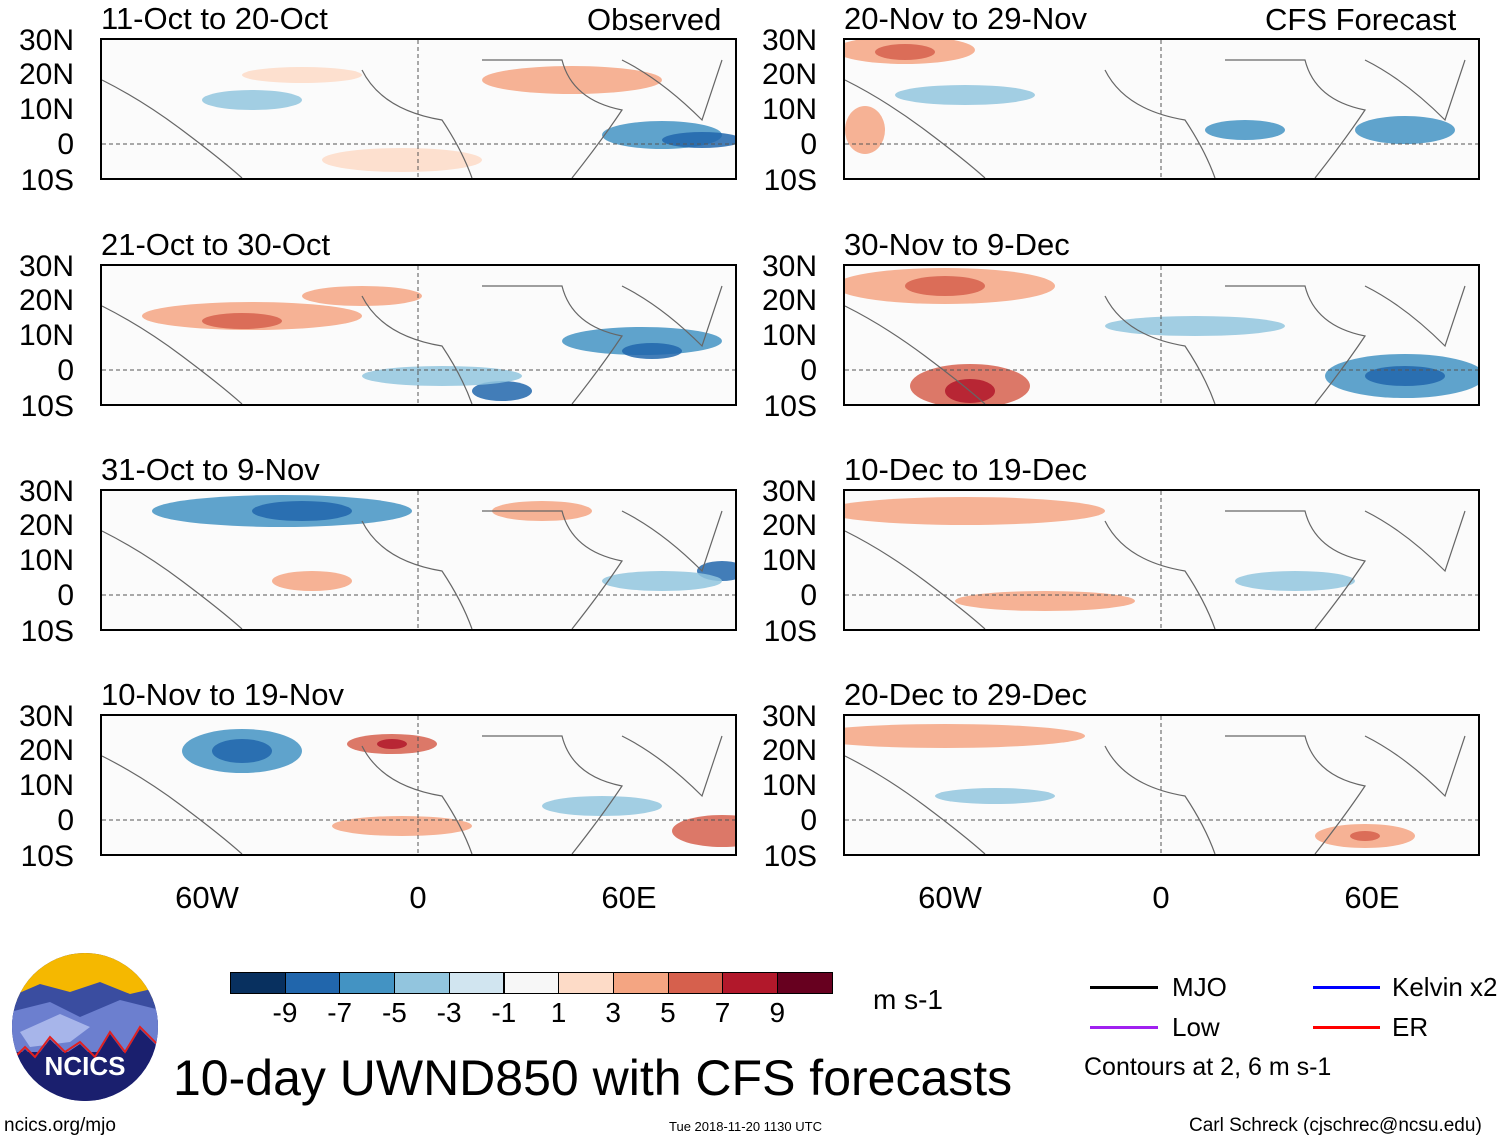  Describe the element at coordinates (593, 1078) in the screenshot. I see `figure-title: 10-day UWND850 with CFS forecasts` at that location.